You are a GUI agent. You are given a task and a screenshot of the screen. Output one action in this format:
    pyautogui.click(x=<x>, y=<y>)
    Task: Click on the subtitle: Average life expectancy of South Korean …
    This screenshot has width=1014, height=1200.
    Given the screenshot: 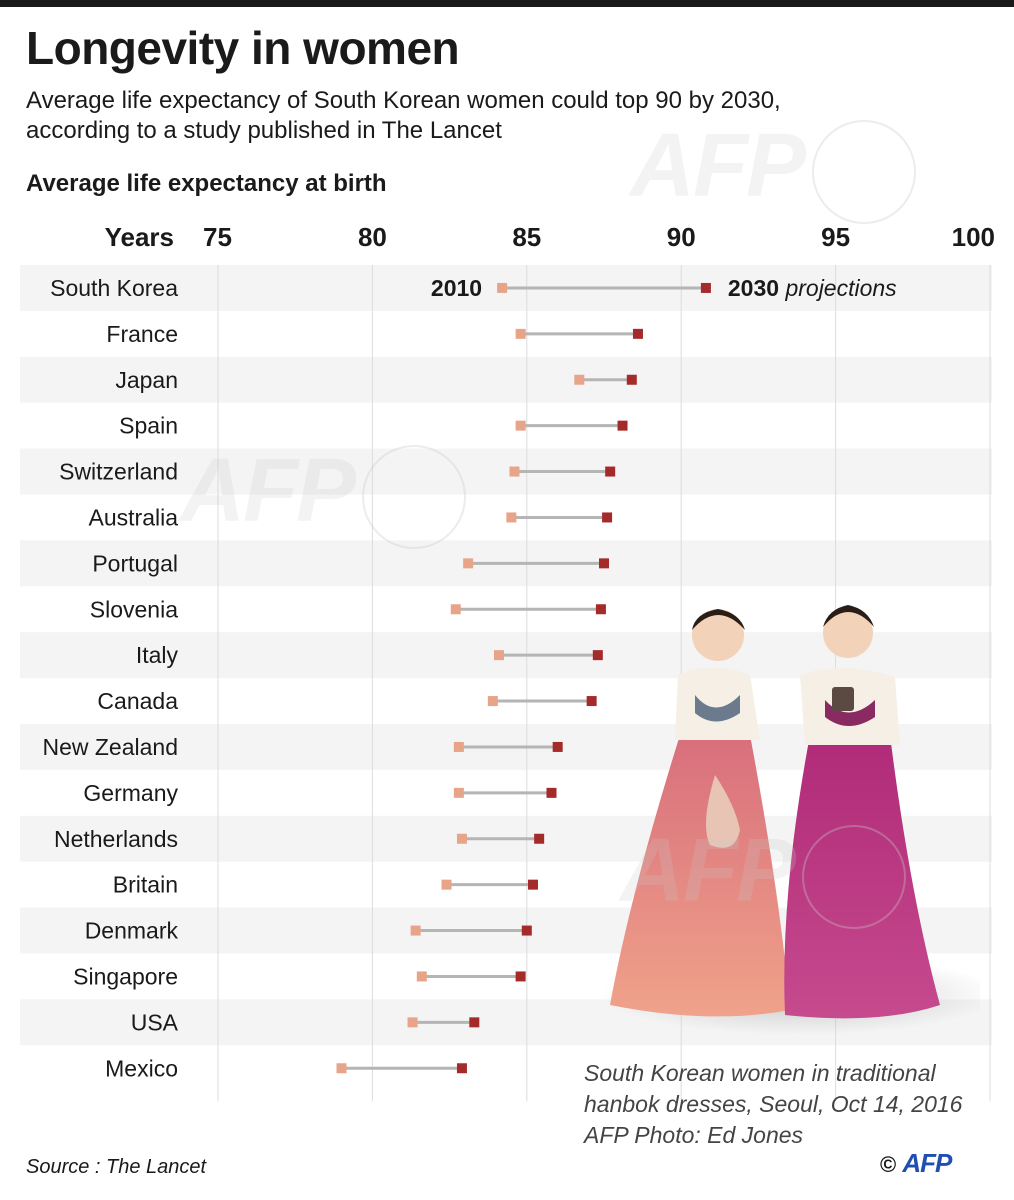 What is the action you would take?
    pyautogui.click(x=456, y=116)
    